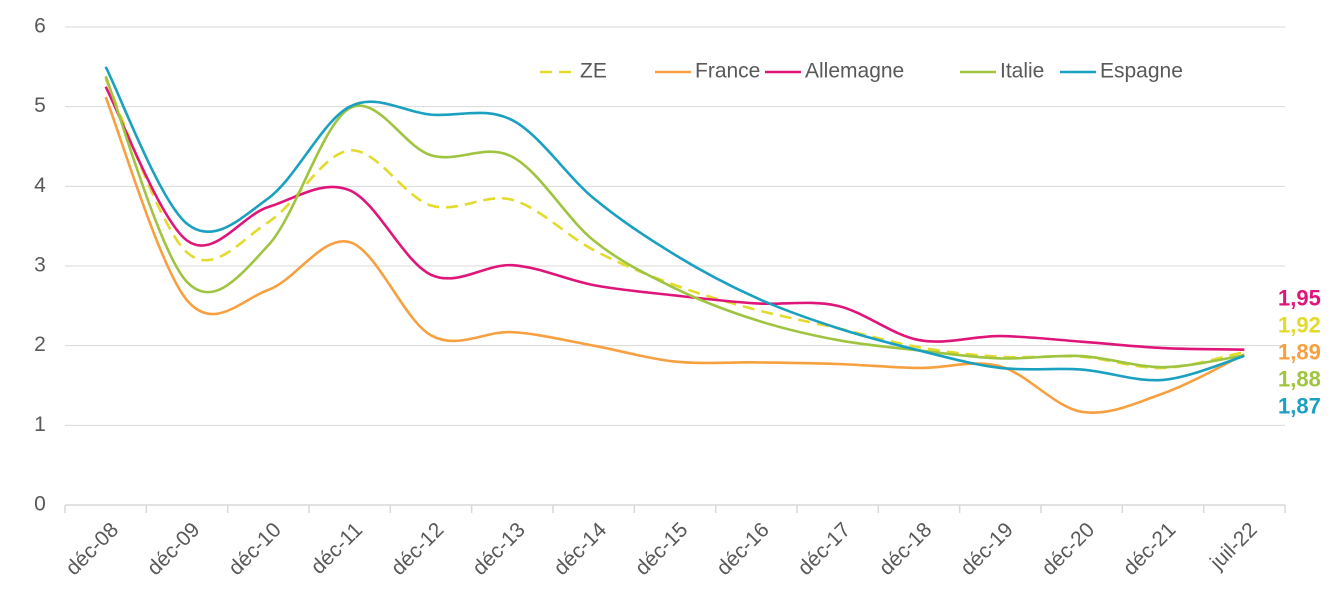 This screenshot has height=608, width=1339. I want to click on value-label: 1,95, so click(1299, 297).